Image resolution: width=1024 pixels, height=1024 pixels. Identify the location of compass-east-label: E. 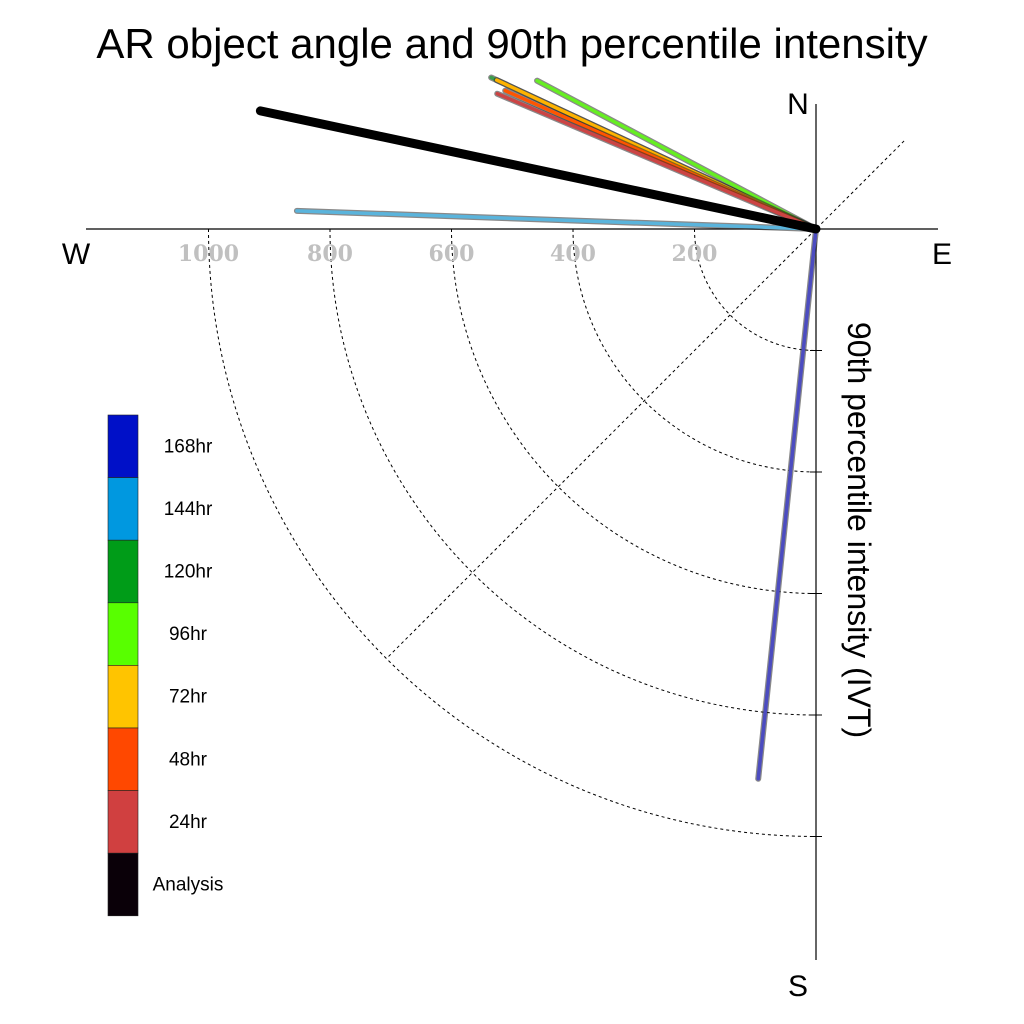
(942, 254).